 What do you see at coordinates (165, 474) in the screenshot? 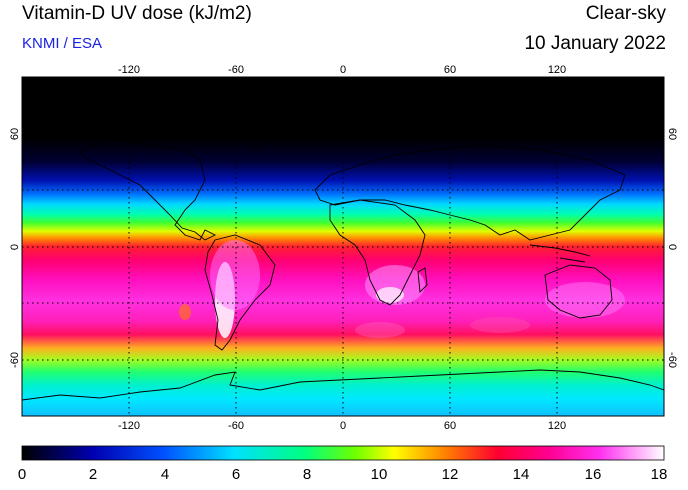
I see `colorbar-tick-label: 4` at bounding box center [165, 474].